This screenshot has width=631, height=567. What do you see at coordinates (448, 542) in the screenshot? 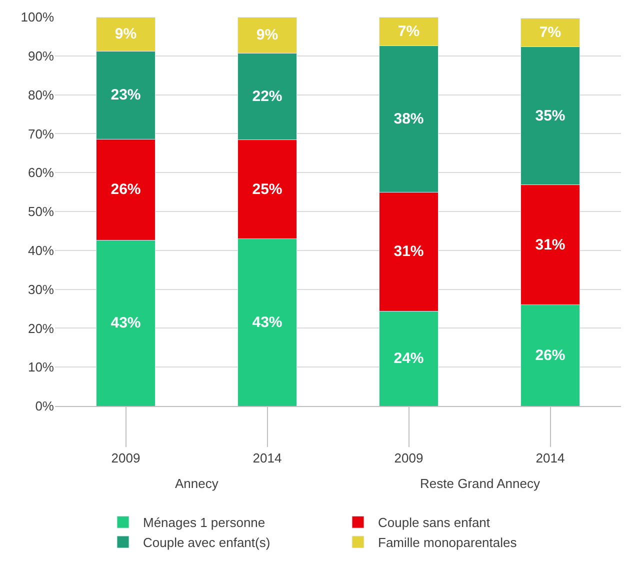
I see `legend-label: Famille monoparentales` at bounding box center [448, 542].